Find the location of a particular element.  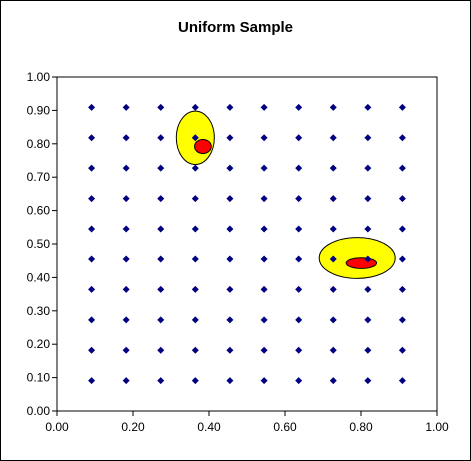

y-tick-label: 0.30 is located at coordinates (39, 311).